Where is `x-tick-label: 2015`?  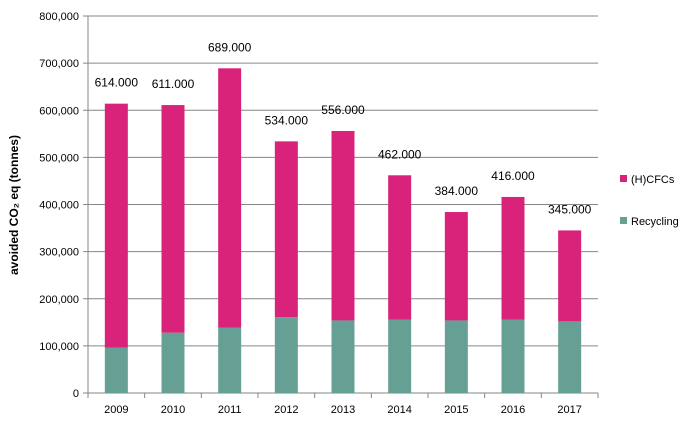 x-tick-label: 2015 is located at coordinates (456, 410).